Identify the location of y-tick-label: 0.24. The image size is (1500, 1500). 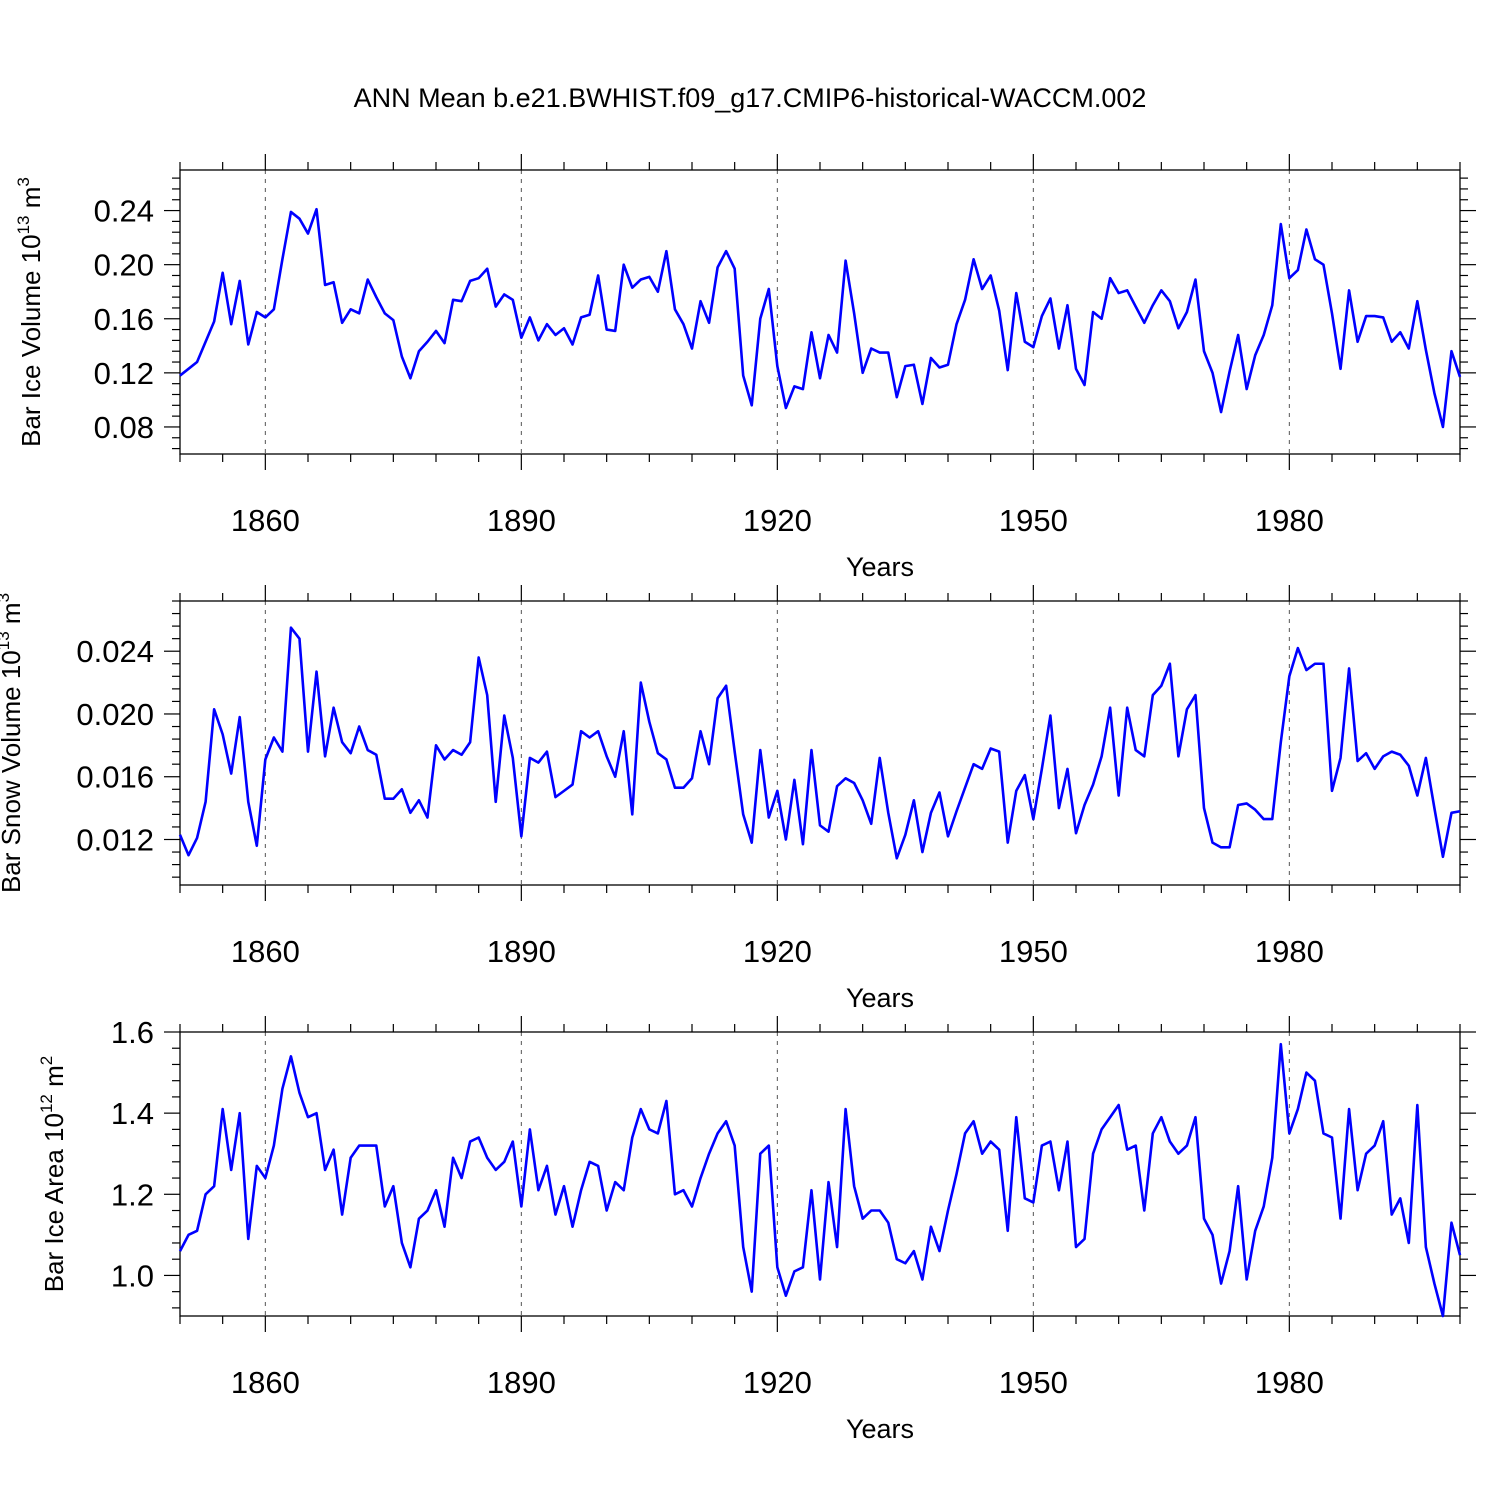
(124, 211).